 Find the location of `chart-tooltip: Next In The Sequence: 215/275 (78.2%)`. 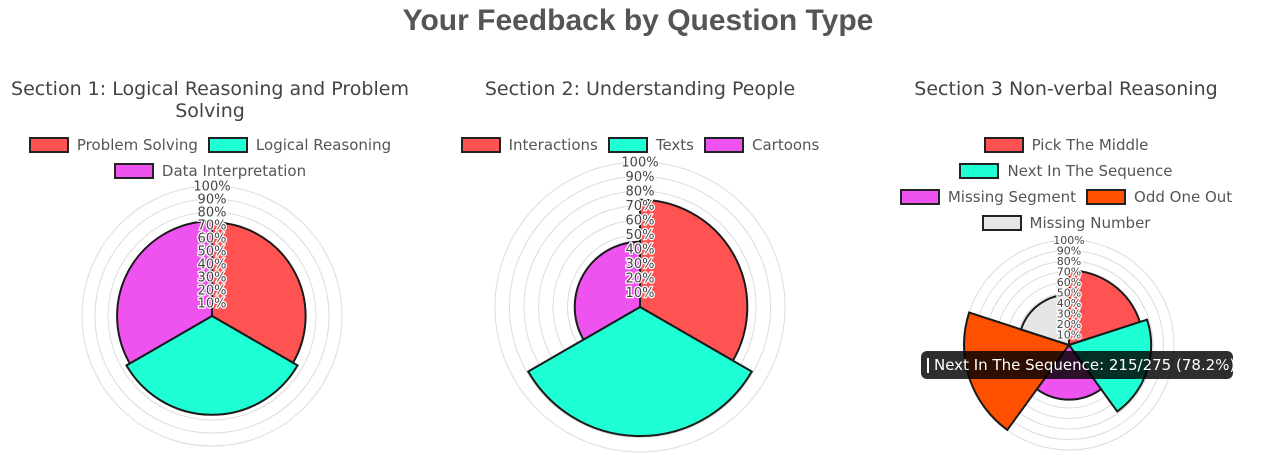

chart-tooltip: Next In The Sequence: 215/275 (78.2%) is located at coordinates (1077, 365).